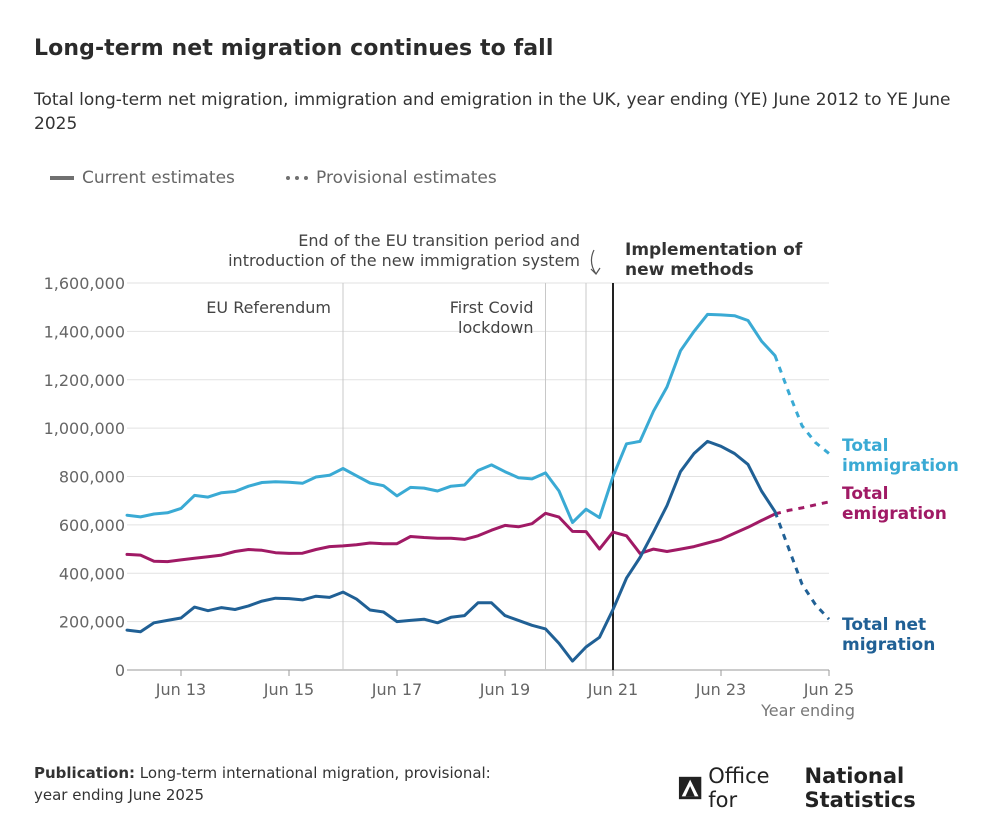  I want to click on footer-label: Publication:, so click(85, 773).